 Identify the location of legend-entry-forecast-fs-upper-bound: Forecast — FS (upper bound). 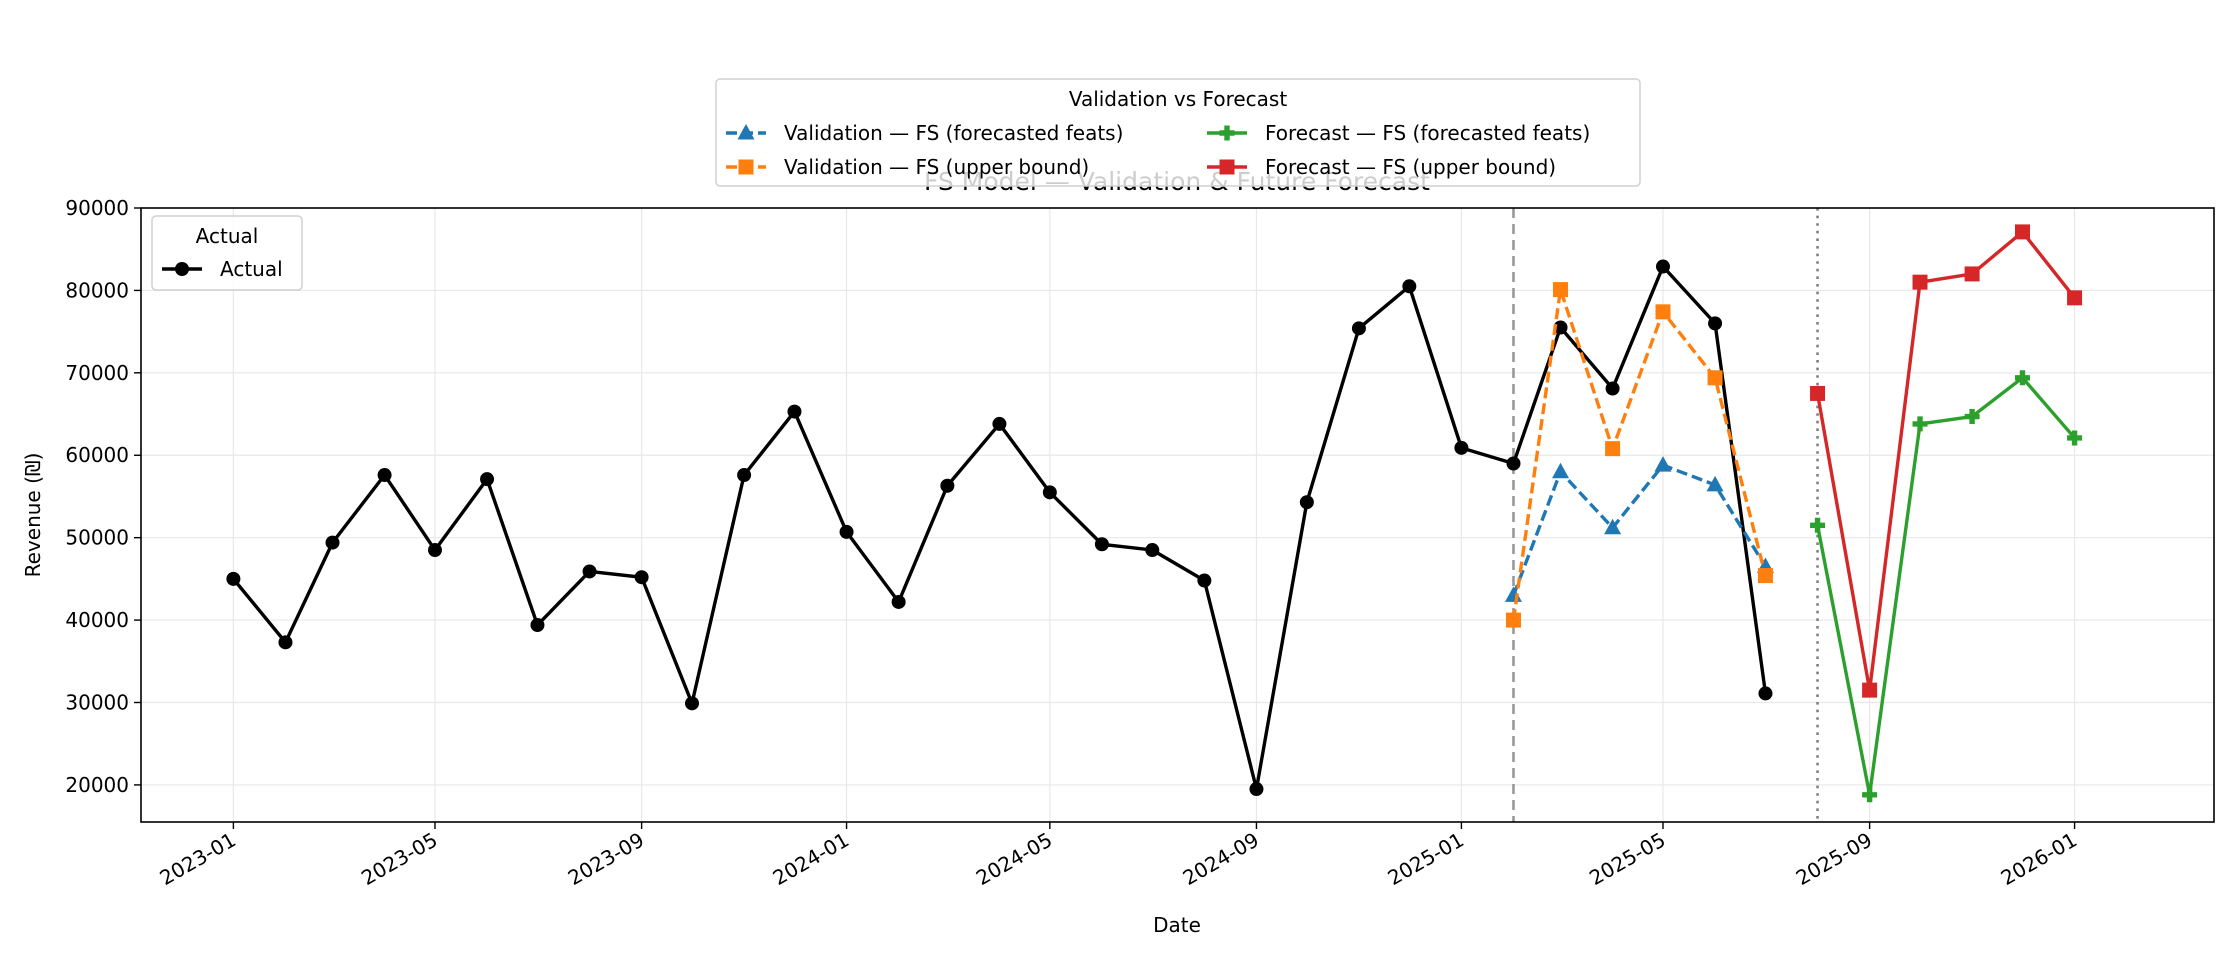
(1381, 167).